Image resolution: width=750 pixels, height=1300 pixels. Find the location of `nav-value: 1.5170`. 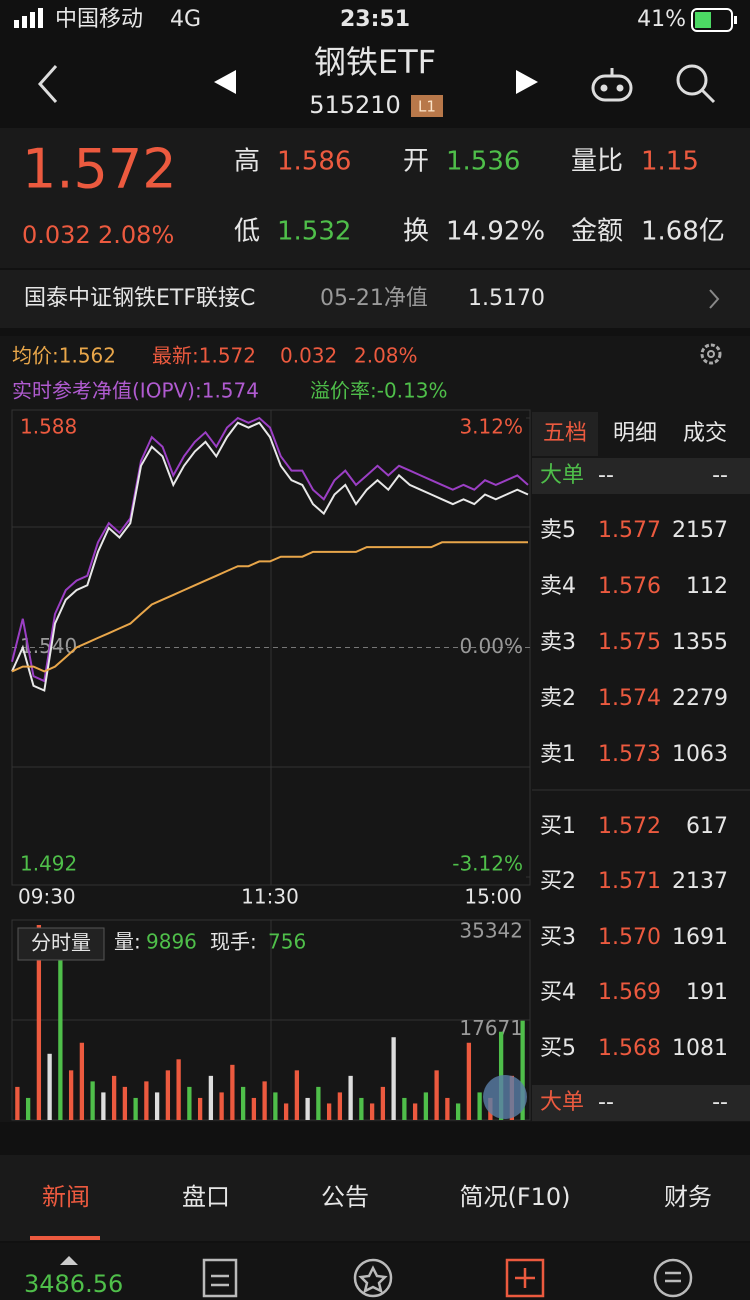

nav-value: 1.5170 is located at coordinates (506, 298).